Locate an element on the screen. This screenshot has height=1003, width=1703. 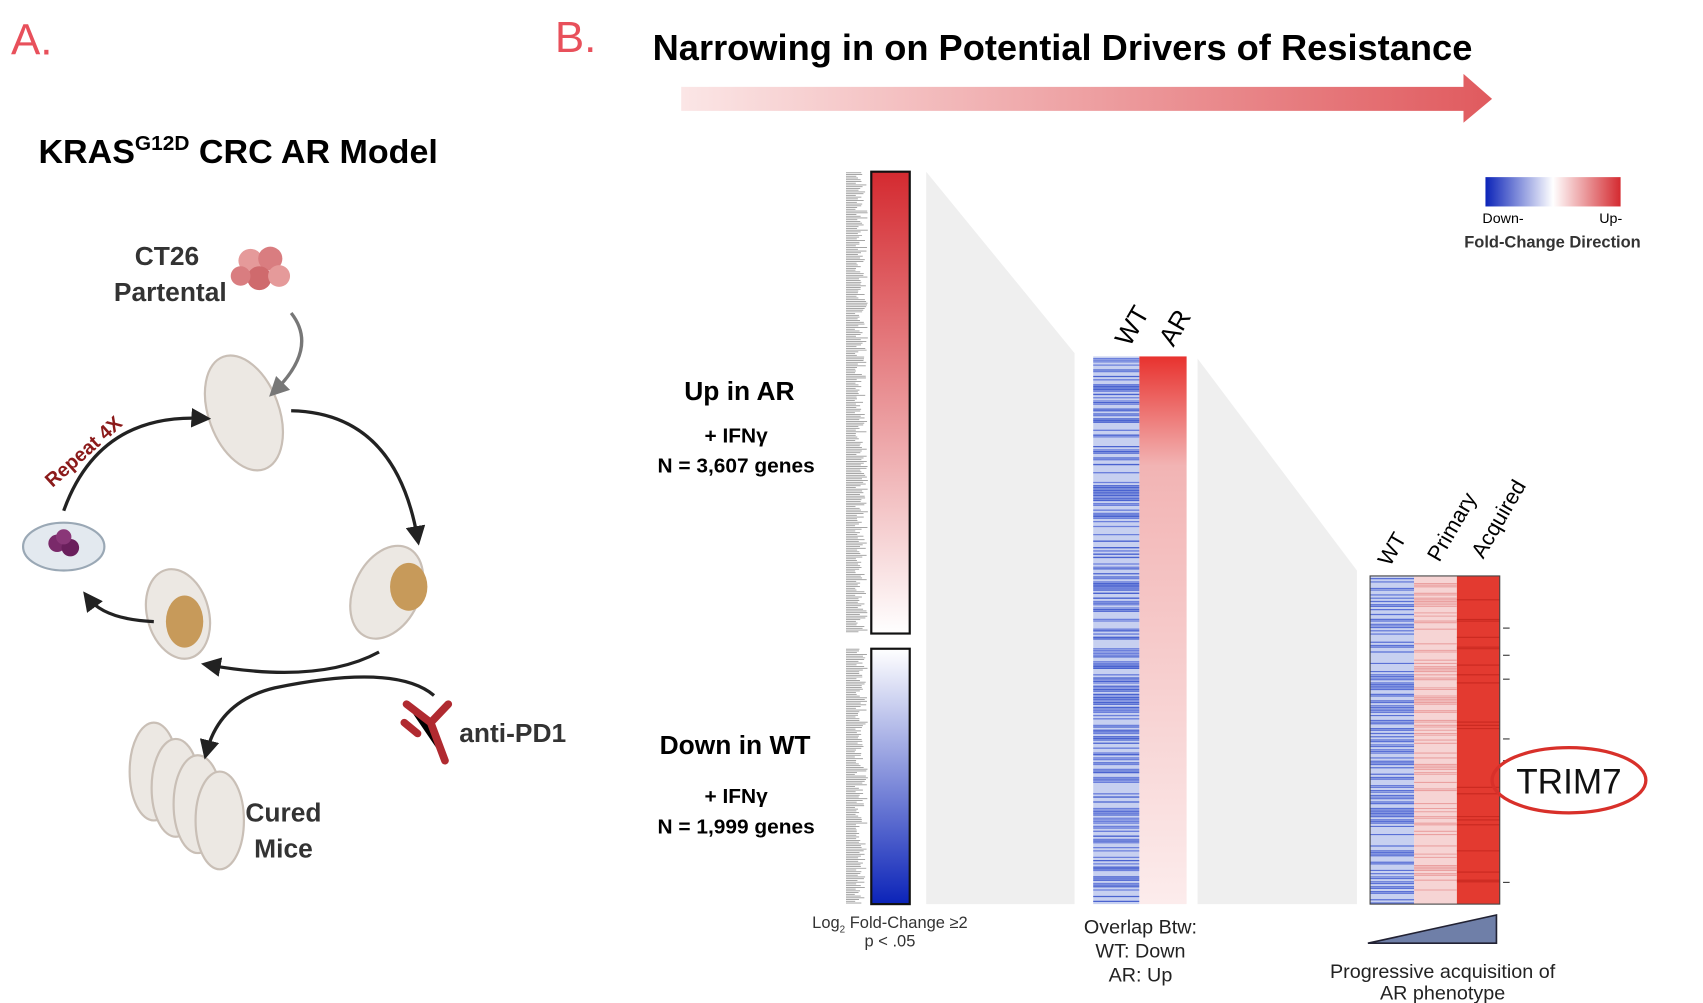
node-label: Partental is located at coordinates (170, 292).